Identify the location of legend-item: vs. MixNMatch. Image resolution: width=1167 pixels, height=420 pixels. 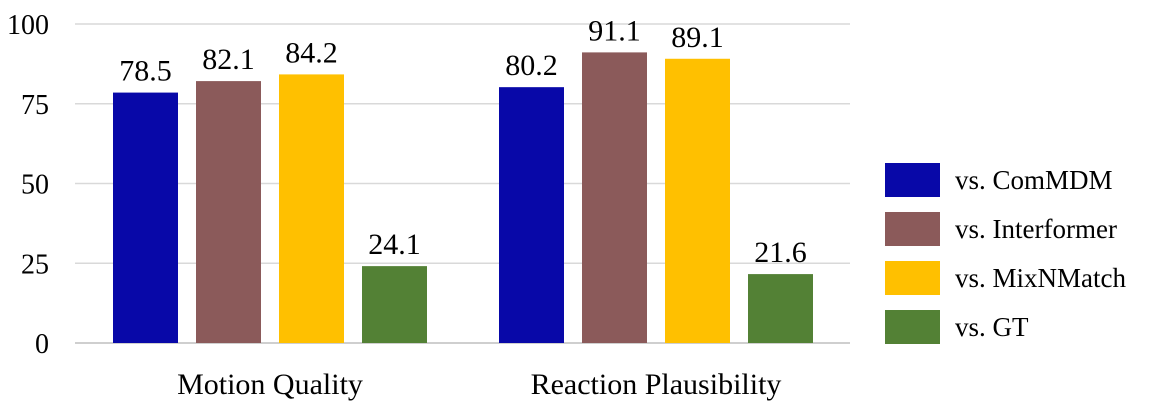
(1005, 278).